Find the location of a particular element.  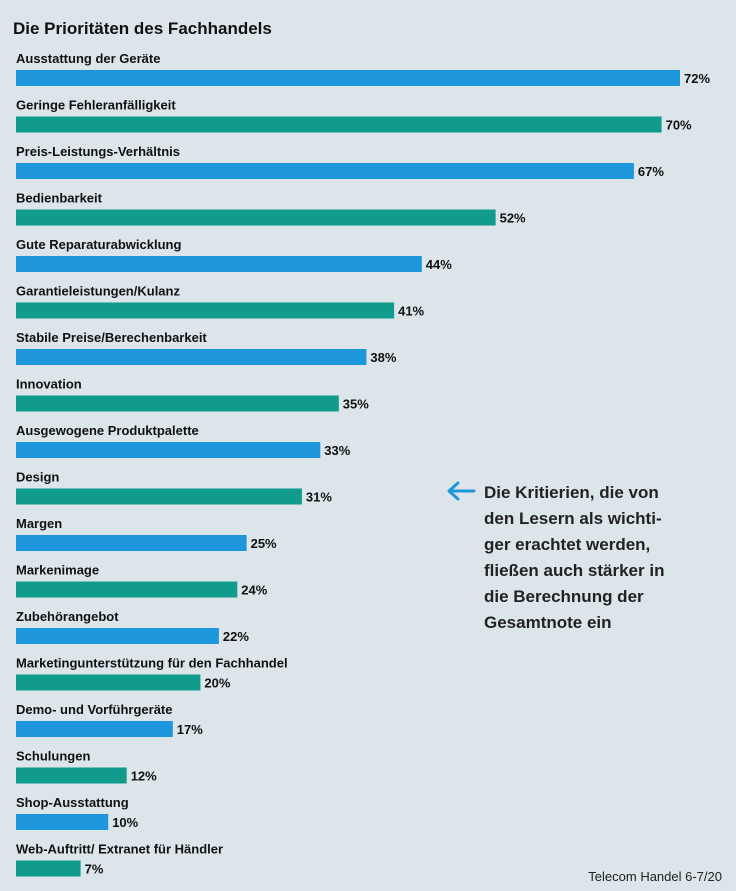

category-label: Innovation is located at coordinates (49, 384).